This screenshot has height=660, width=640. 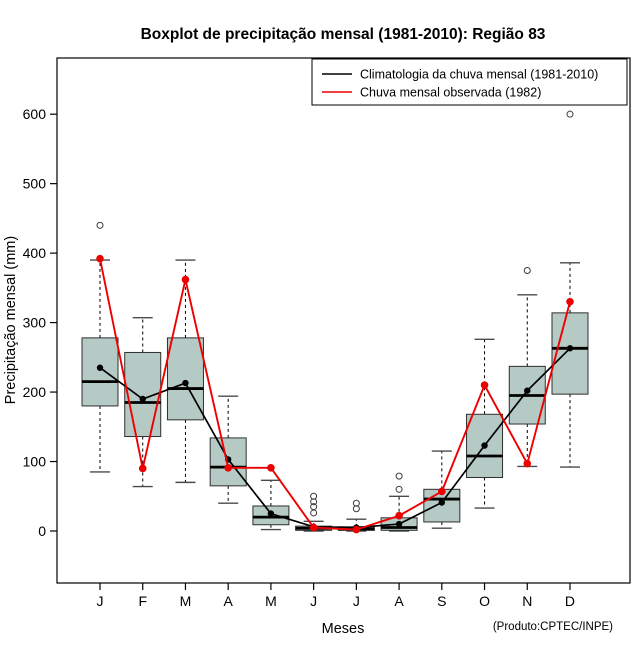 What do you see at coordinates (527, 601) in the screenshot?
I see `x-tick-label: N` at bounding box center [527, 601].